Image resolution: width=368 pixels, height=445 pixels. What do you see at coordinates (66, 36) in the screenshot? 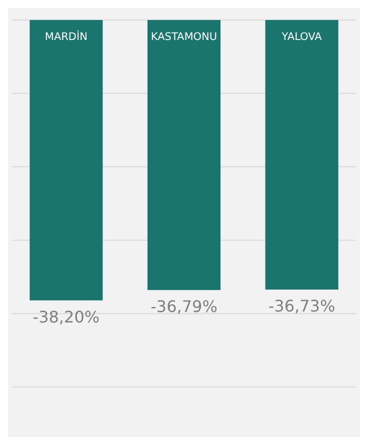
I see `x-tick-label: MARDİN` at bounding box center [66, 36].